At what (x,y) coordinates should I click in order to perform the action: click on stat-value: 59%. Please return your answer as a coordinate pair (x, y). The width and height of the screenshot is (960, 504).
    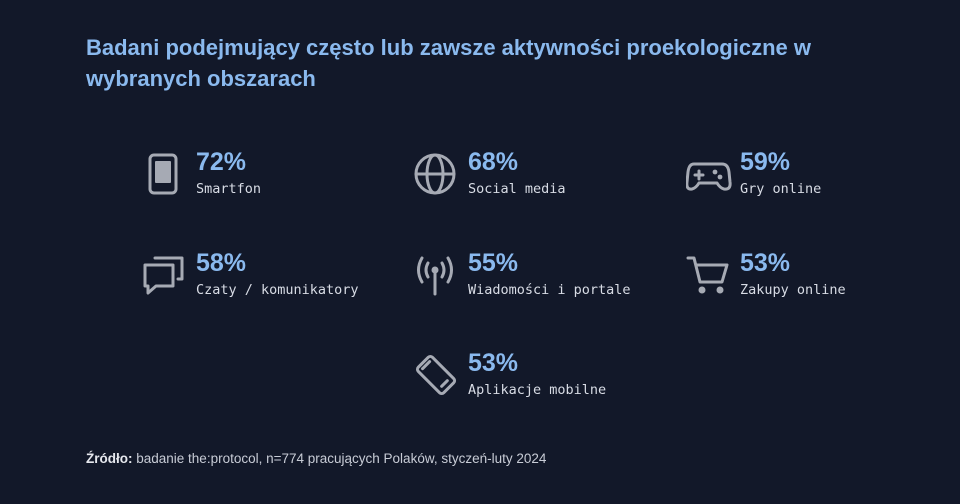
    Looking at the image, I should click on (765, 162).